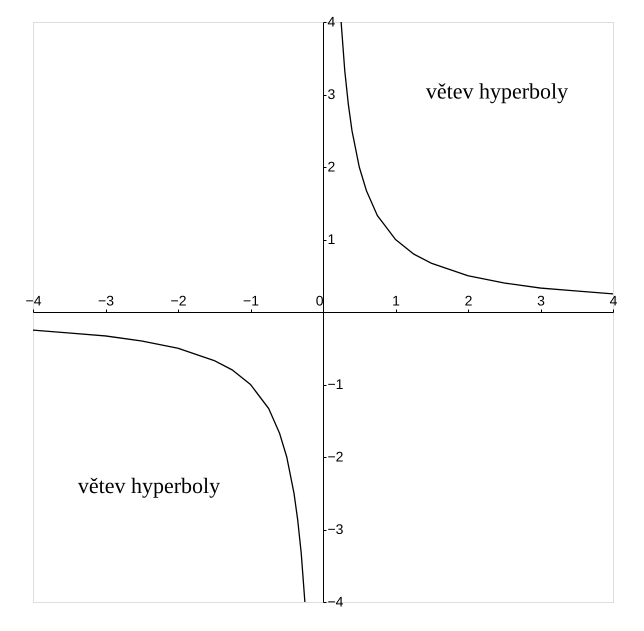 Image resolution: width=644 pixels, height=631 pixels. I want to click on y-tick-label: −4, so click(336, 602).